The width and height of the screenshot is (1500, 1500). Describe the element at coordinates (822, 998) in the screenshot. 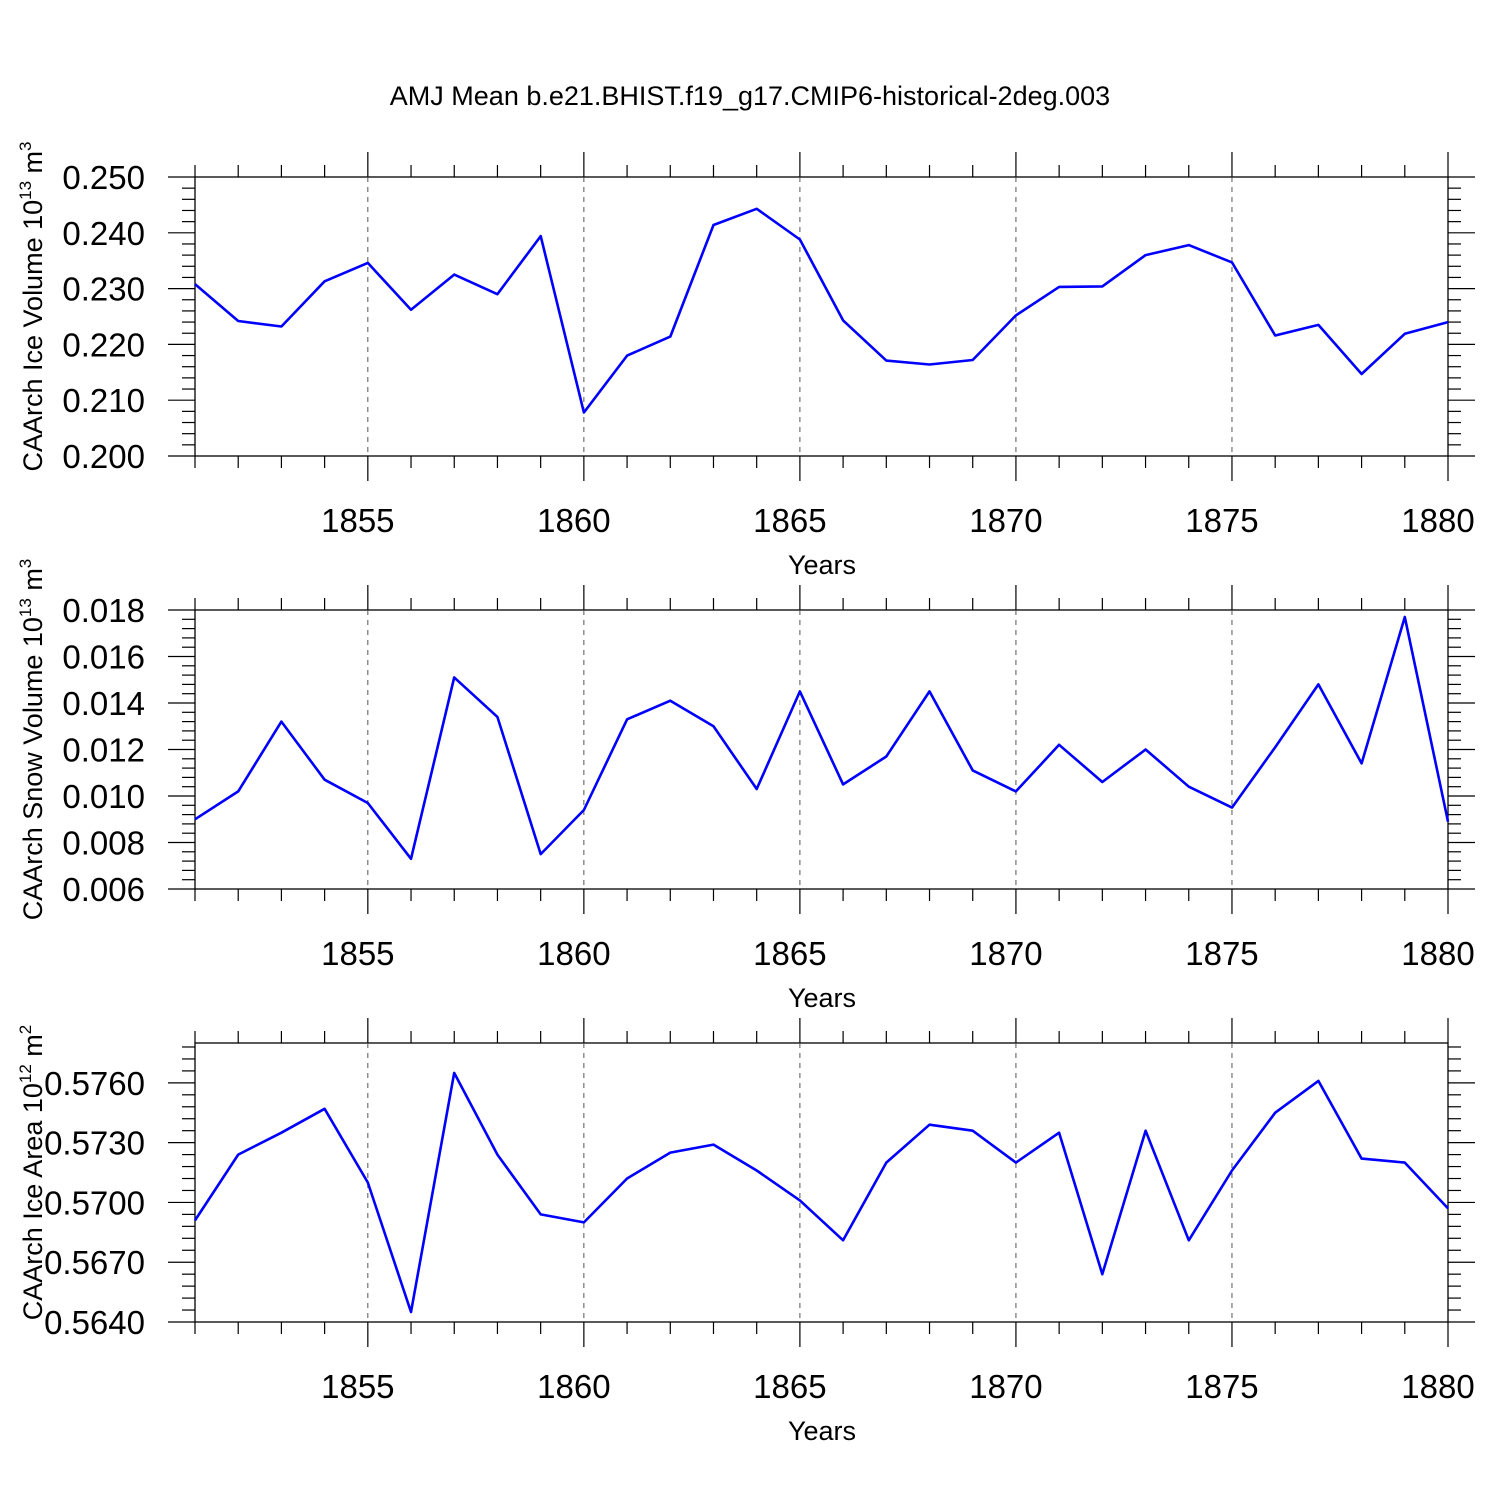

I see `chart-snow-volume-xlabel: Years` at that location.